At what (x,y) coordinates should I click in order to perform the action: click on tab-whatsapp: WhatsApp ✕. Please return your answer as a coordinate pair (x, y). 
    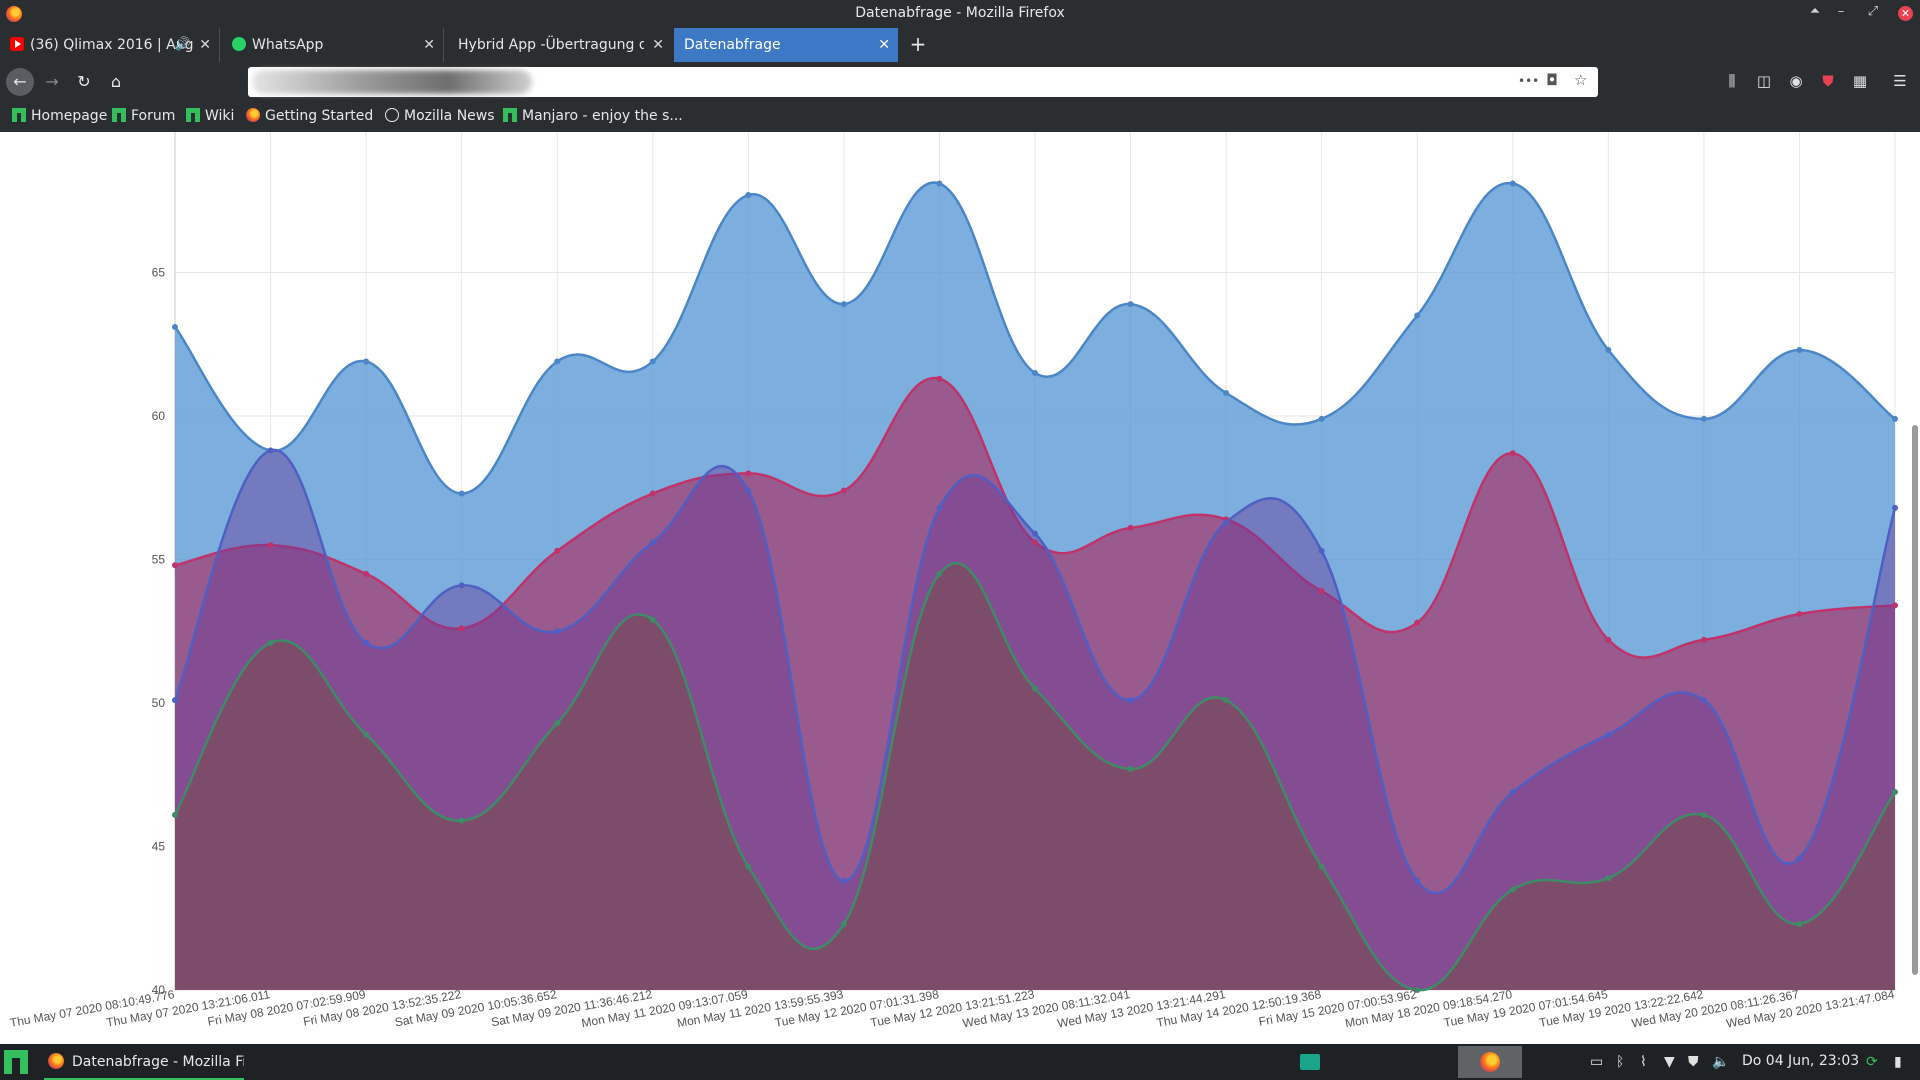
    Looking at the image, I should click on (333, 45).